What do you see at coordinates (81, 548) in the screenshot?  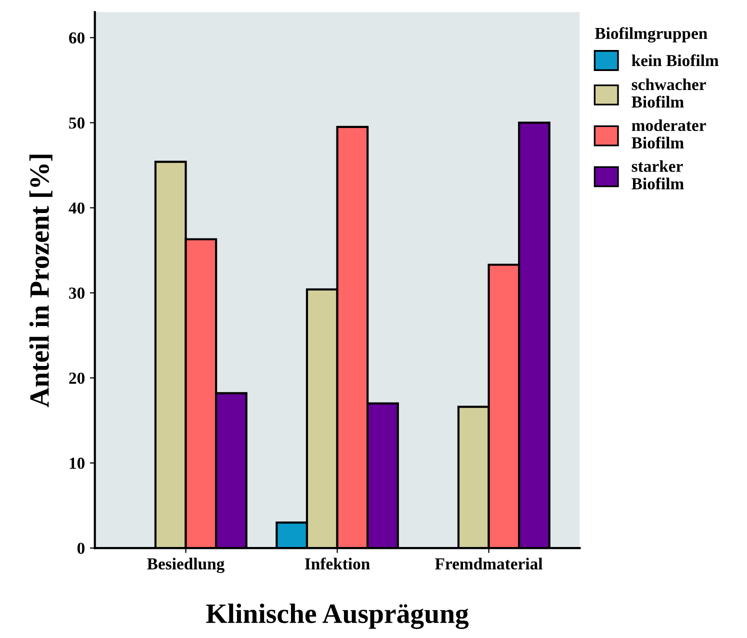 I see `y-tick-label: 0` at bounding box center [81, 548].